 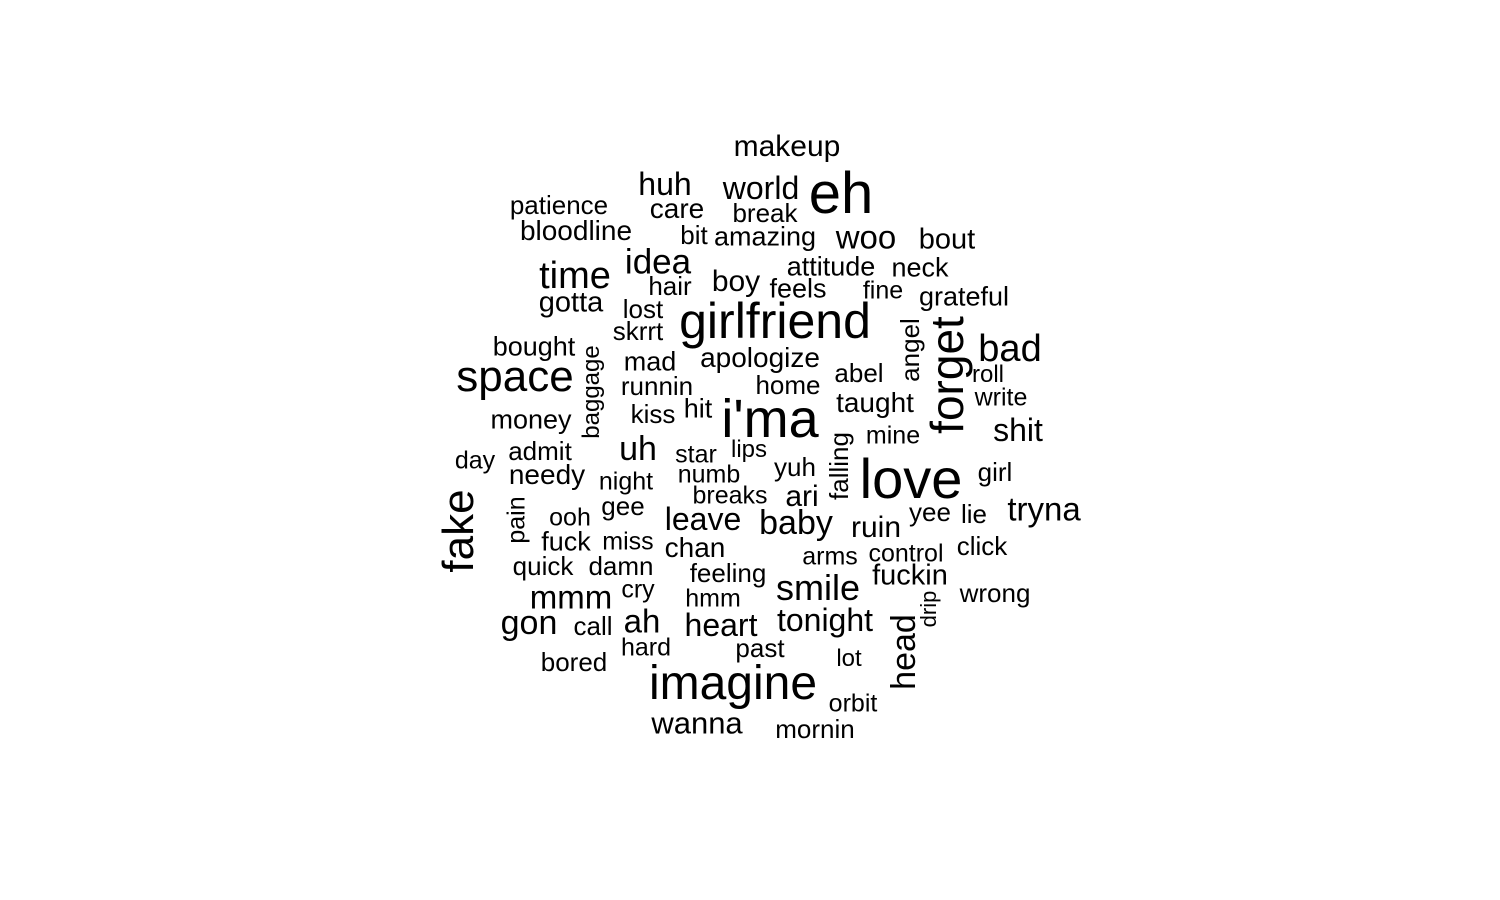 What do you see at coordinates (841, 193) in the screenshot?
I see `word-eh: eh` at bounding box center [841, 193].